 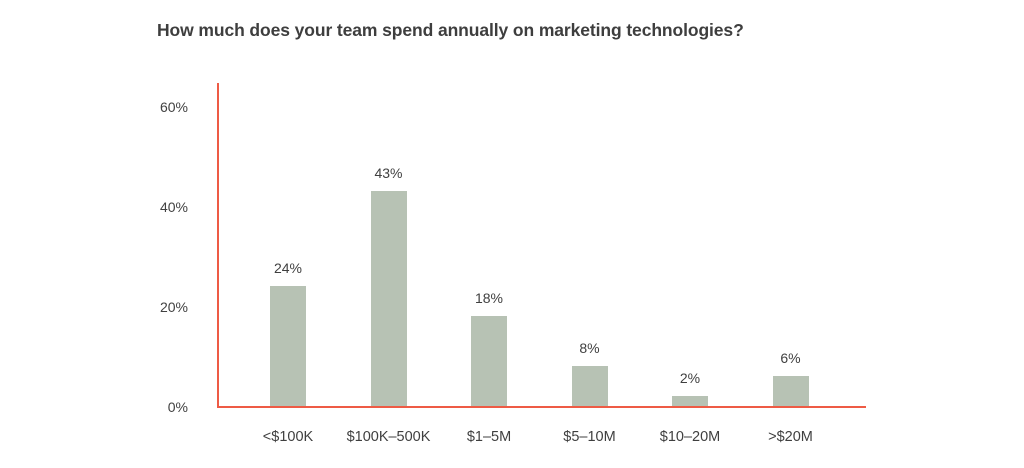 I want to click on bar-value-label: 43%, so click(x=388, y=173).